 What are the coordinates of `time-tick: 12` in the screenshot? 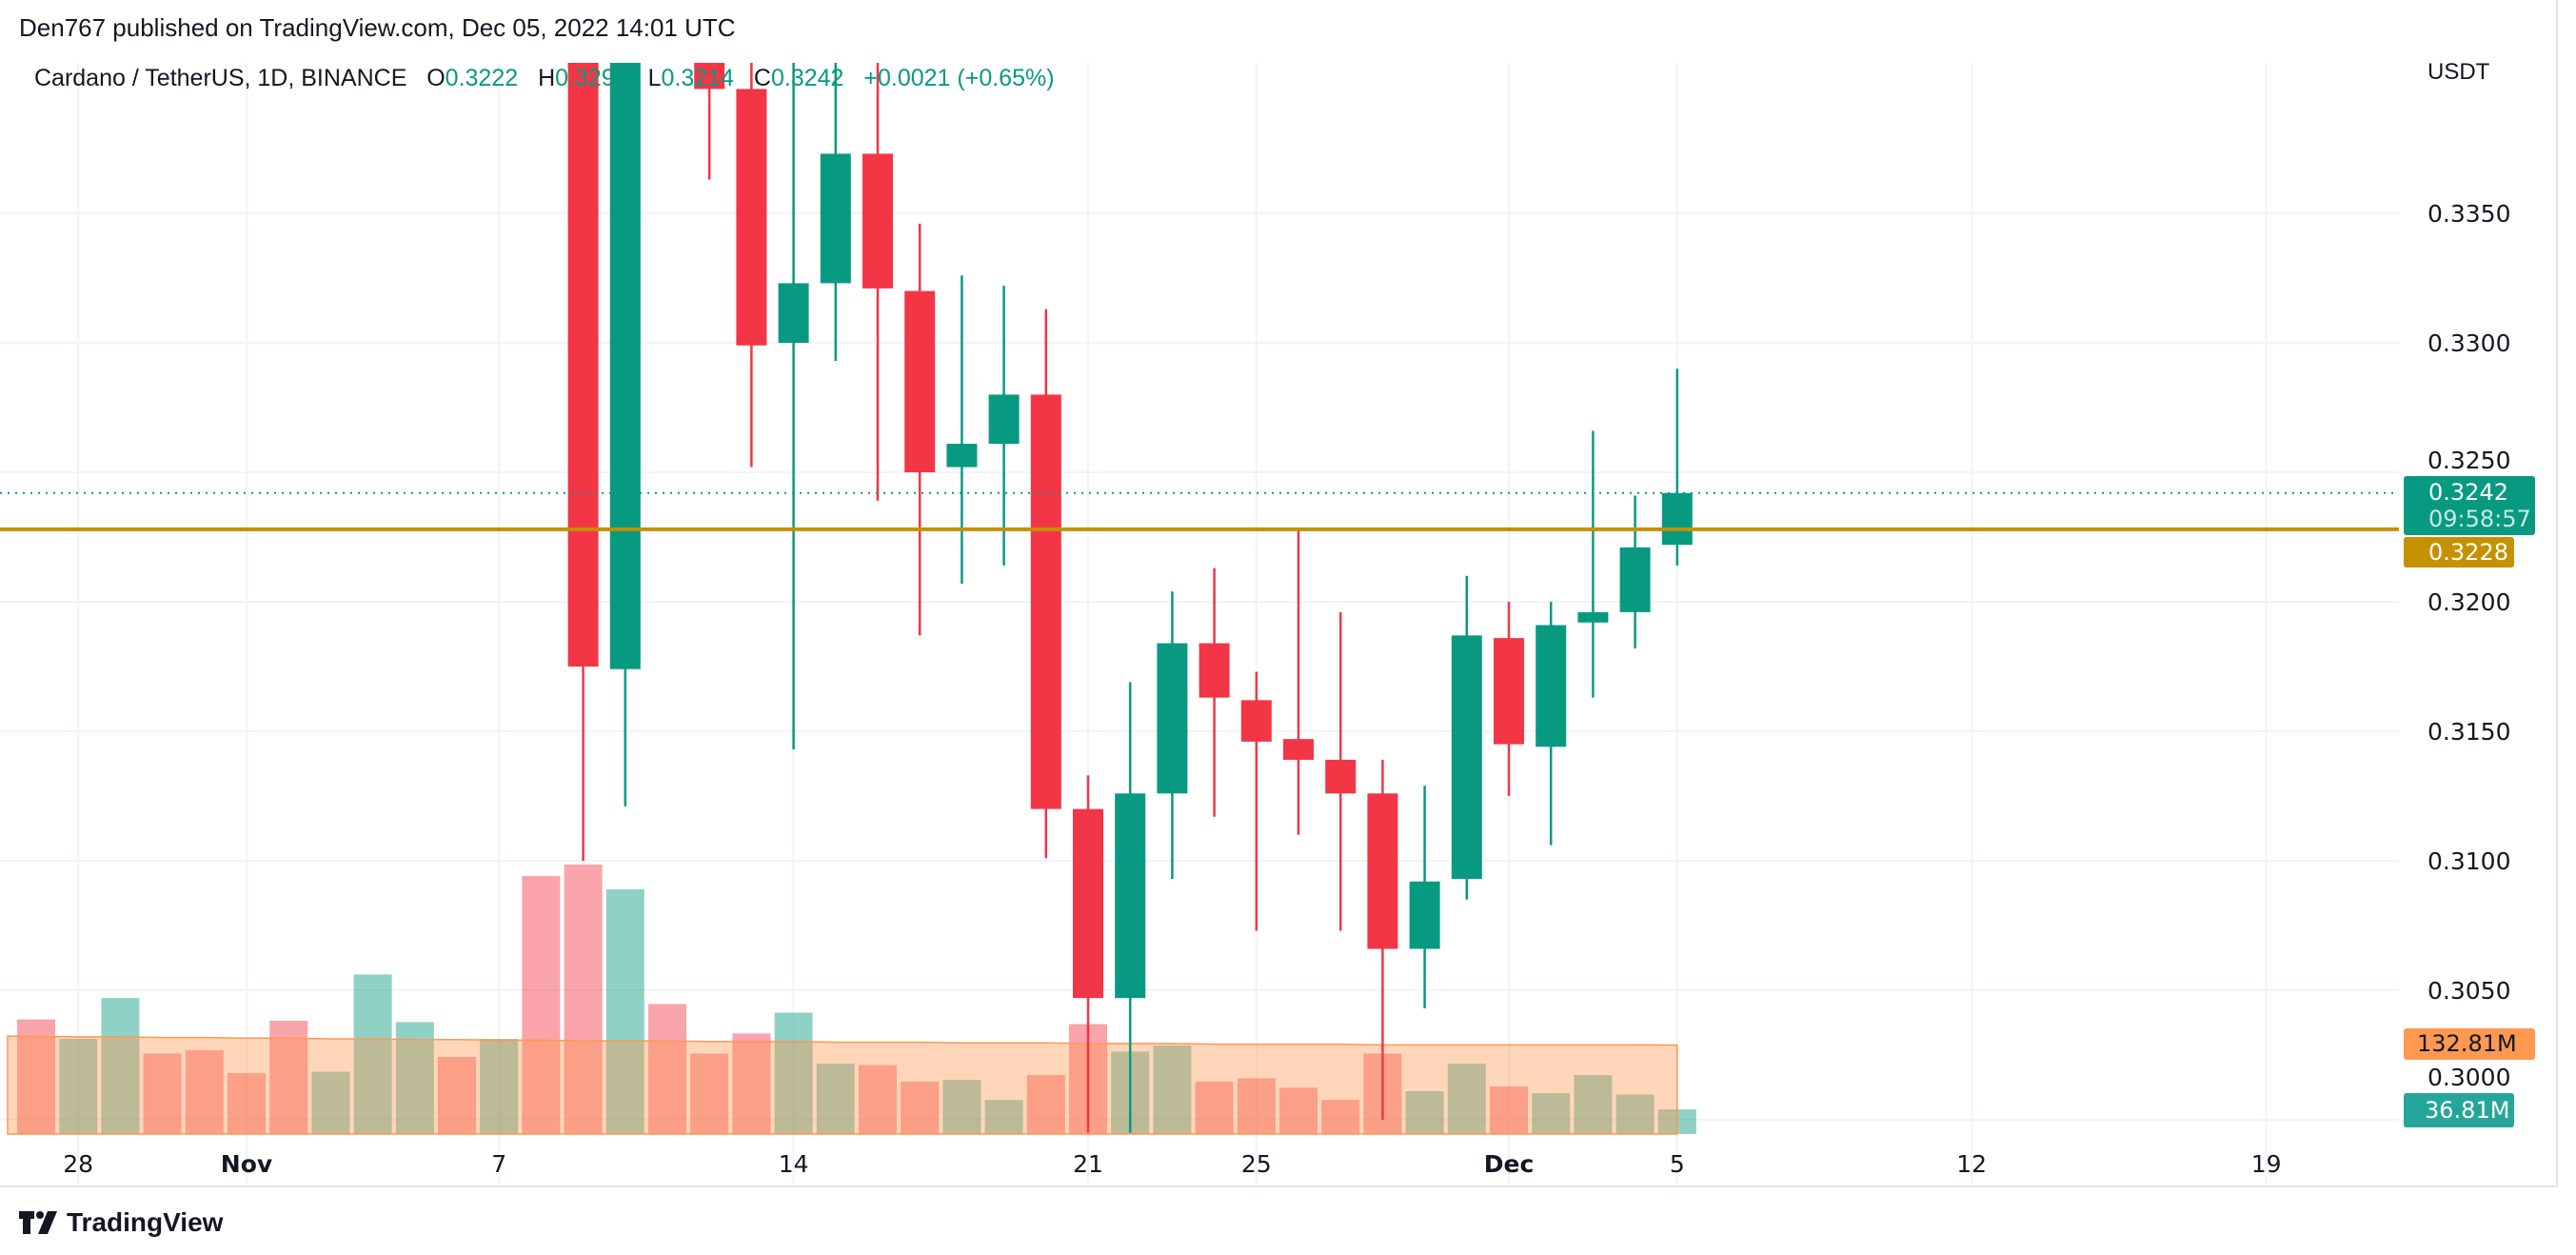 It's located at (1972, 1164).